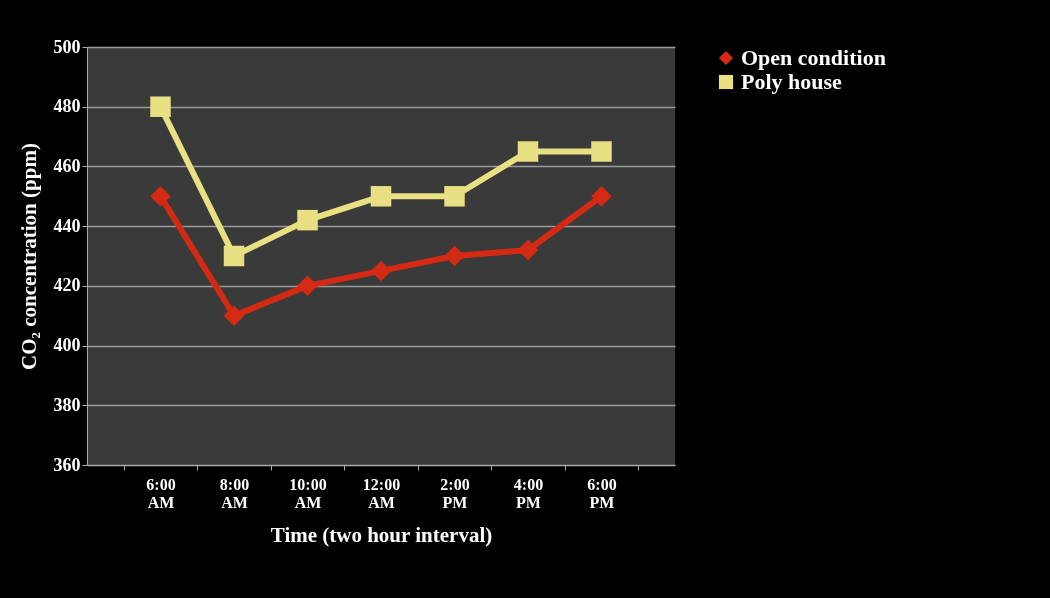 The width and height of the screenshot is (1050, 598). What do you see at coordinates (67, 165) in the screenshot?
I see `y-tick-label: 460` at bounding box center [67, 165].